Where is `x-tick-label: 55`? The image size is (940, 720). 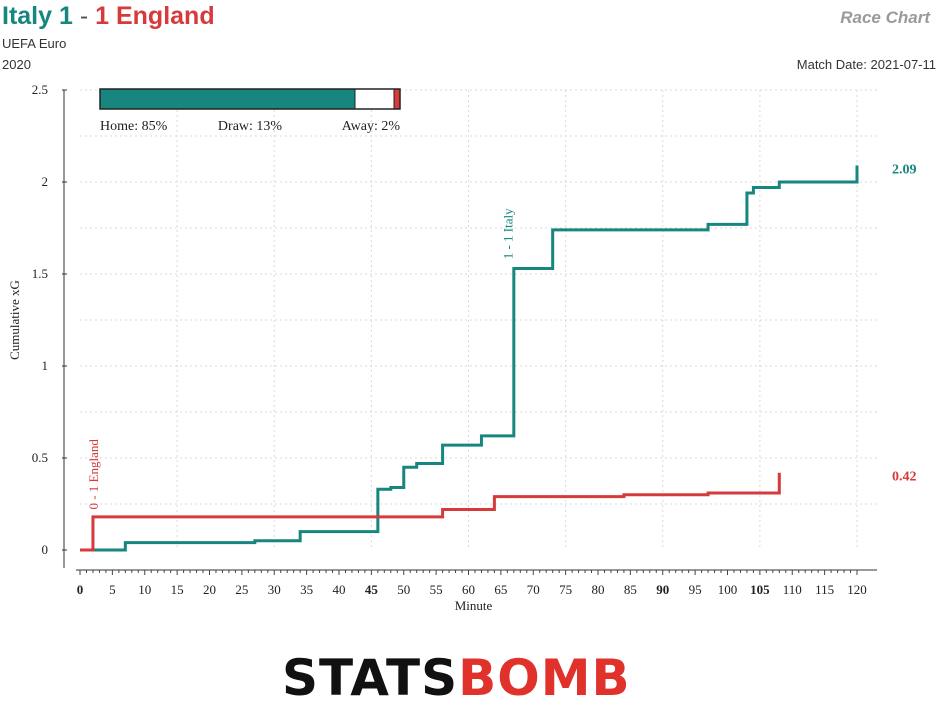 x-tick-label: 55 is located at coordinates (436, 589).